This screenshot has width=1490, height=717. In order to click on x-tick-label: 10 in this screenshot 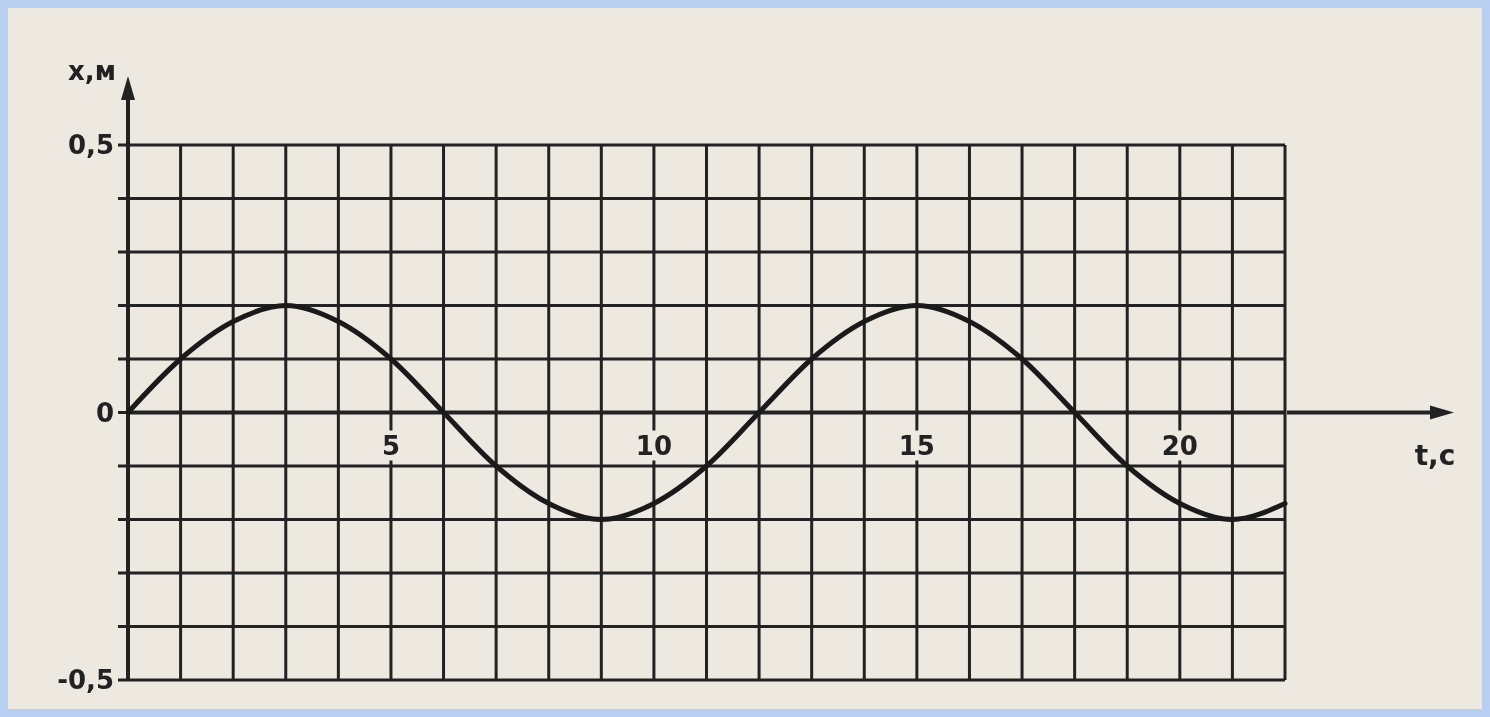, I will do `click(653, 445)`.